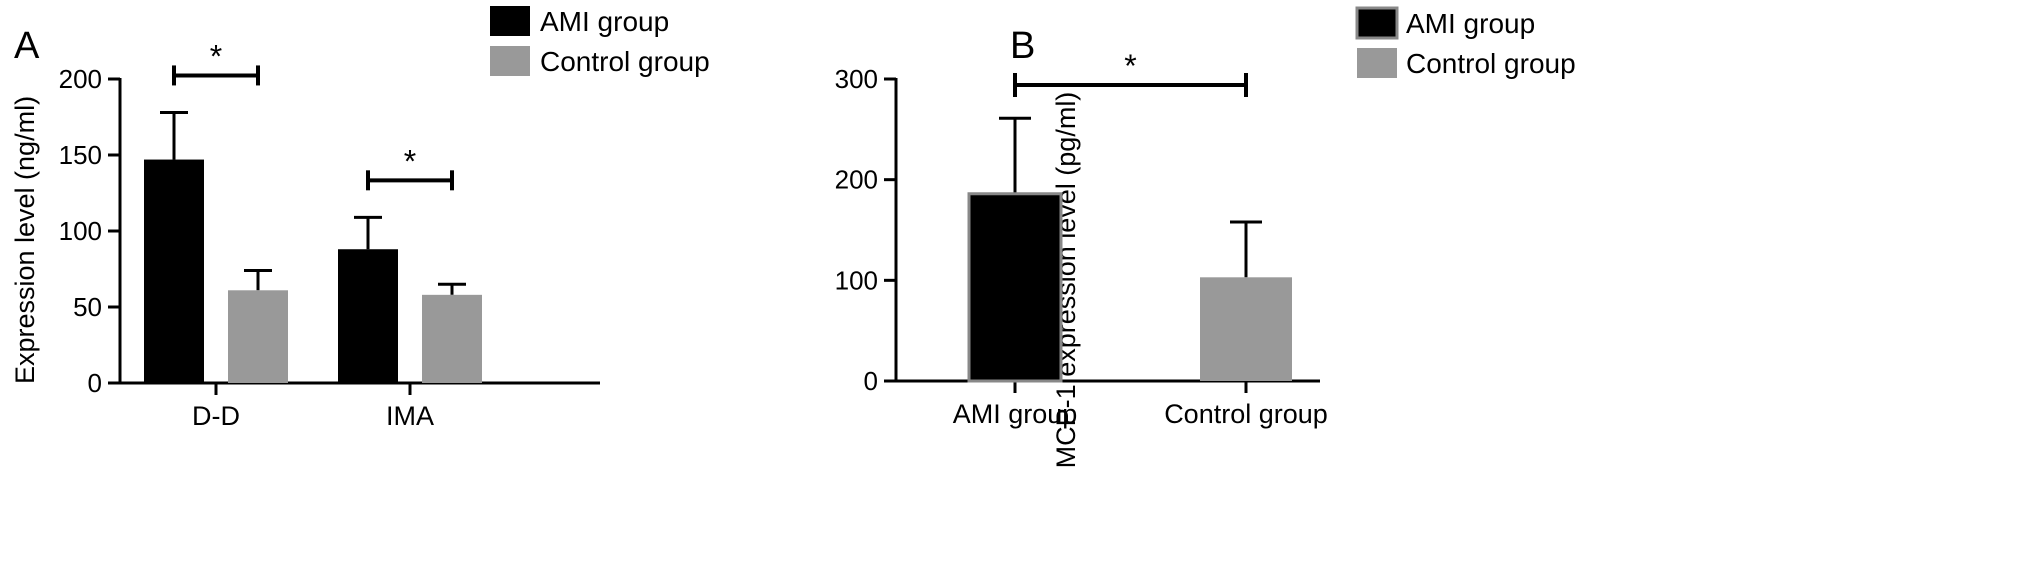  What do you see at coordinates (313, 114) in the screenshot?
I see `panel-a-significance: **` at bounding box center [313, 114].